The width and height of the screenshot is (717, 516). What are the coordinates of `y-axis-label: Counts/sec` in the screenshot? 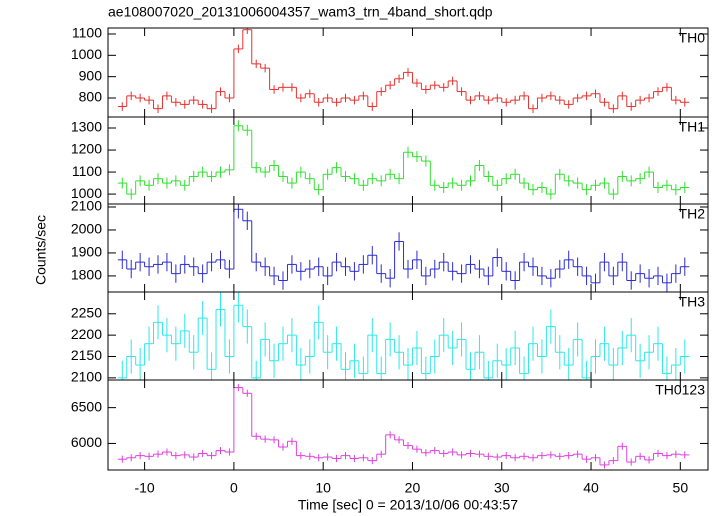 It's located at (41, 250).